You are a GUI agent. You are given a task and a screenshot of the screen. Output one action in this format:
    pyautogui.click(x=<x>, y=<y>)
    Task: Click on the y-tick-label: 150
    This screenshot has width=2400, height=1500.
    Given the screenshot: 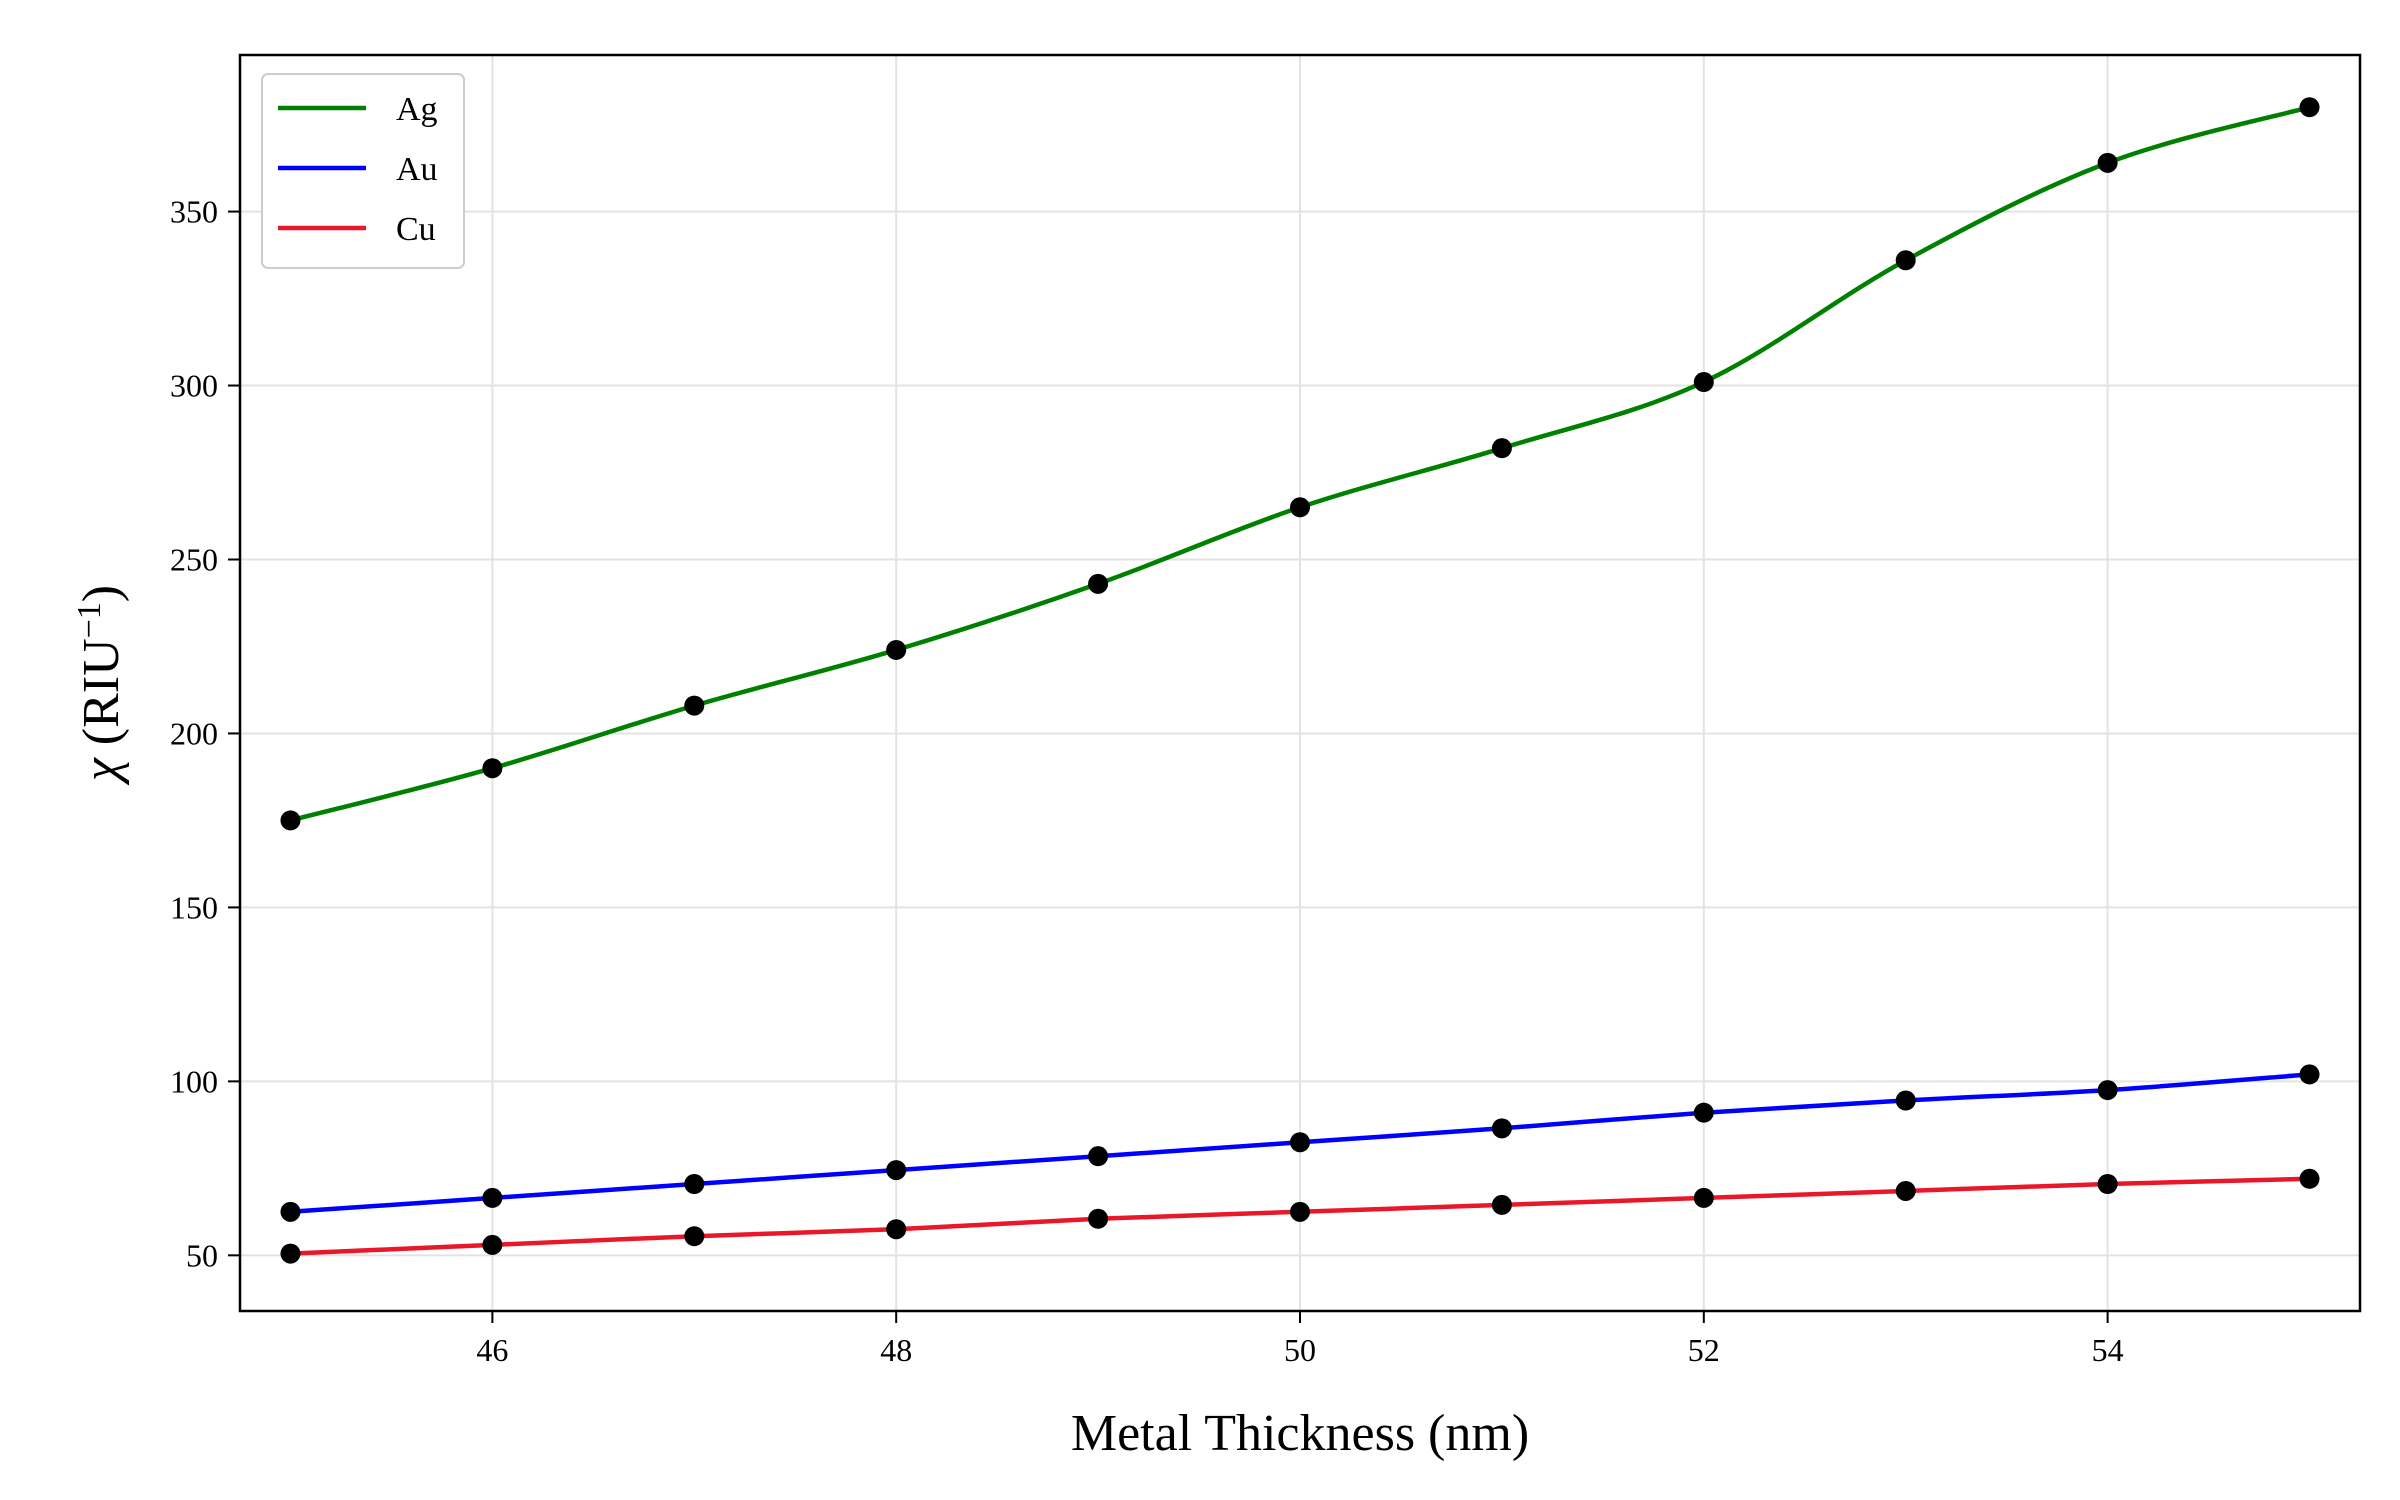 What is the action you would take?
    pyautogui.click(x=194, y=907)
    